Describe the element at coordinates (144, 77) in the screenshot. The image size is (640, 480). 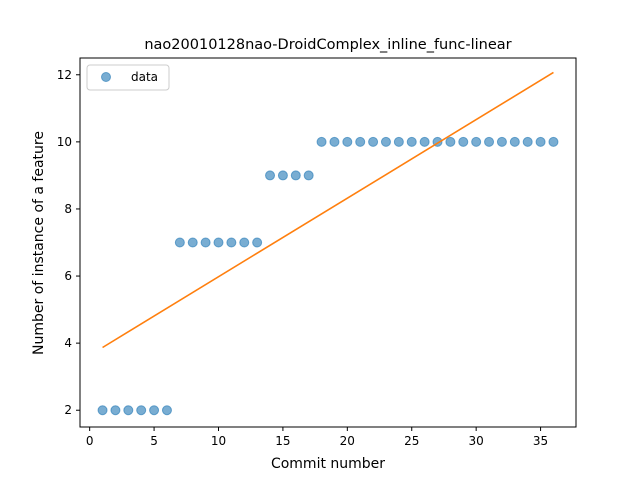
I see `legend-label-data: data` at that location.